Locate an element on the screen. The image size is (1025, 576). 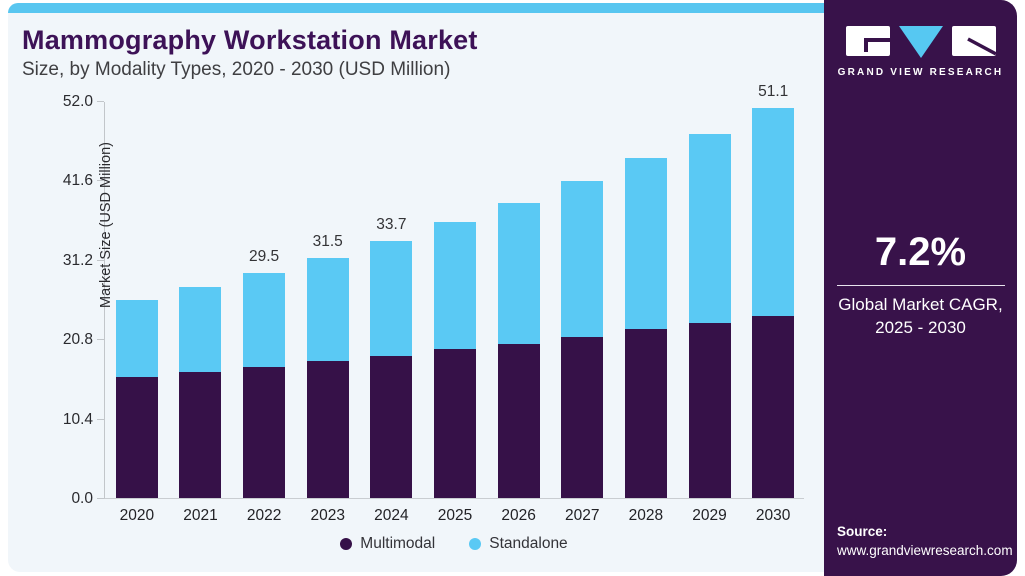
x-tick-label-2025: 2025 is located at coordinates (455, 515).